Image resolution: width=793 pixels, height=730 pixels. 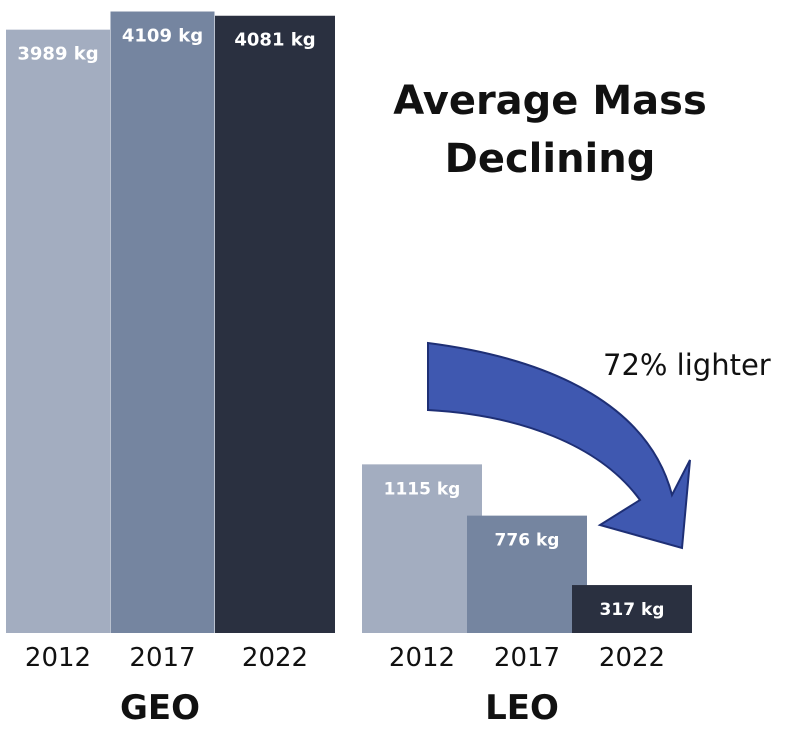 I want to click on bar-geo-2022, so click(x=275, y=324).